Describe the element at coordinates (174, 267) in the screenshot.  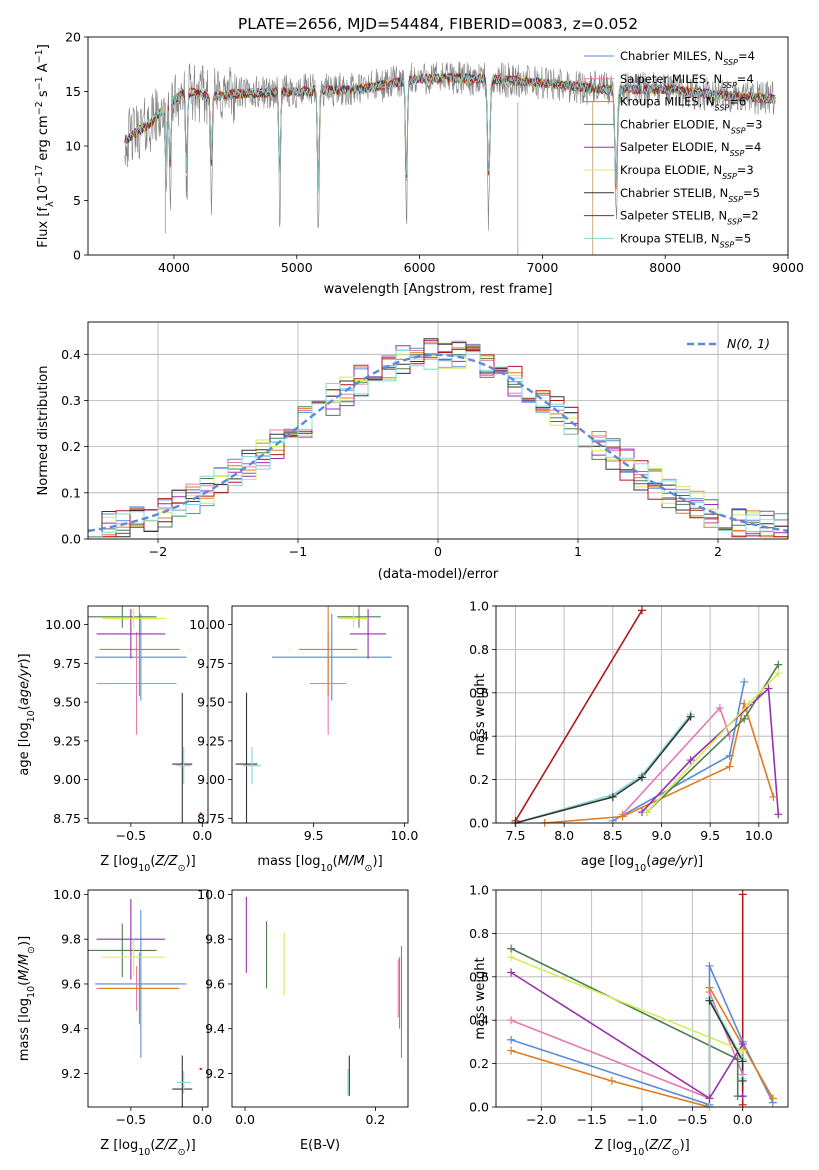
I see `x-tick-label: 4000` at that location.